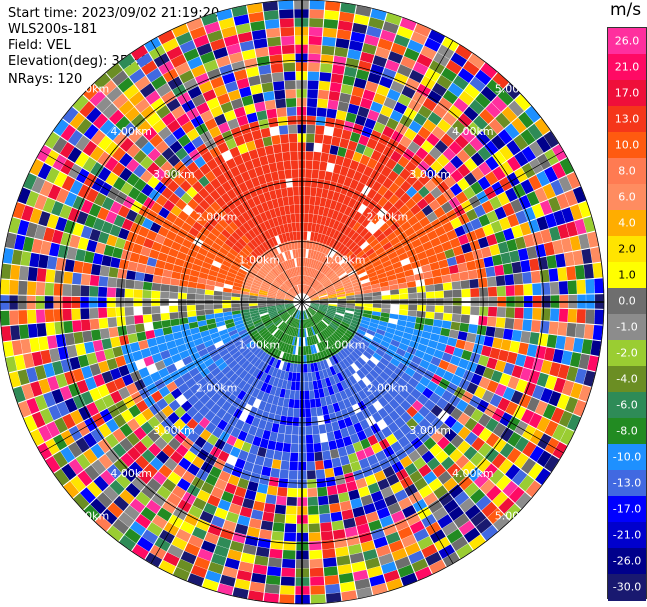 The image size is (647, 607). I want to click on ring-label: 4.00km, so click(131, 131).